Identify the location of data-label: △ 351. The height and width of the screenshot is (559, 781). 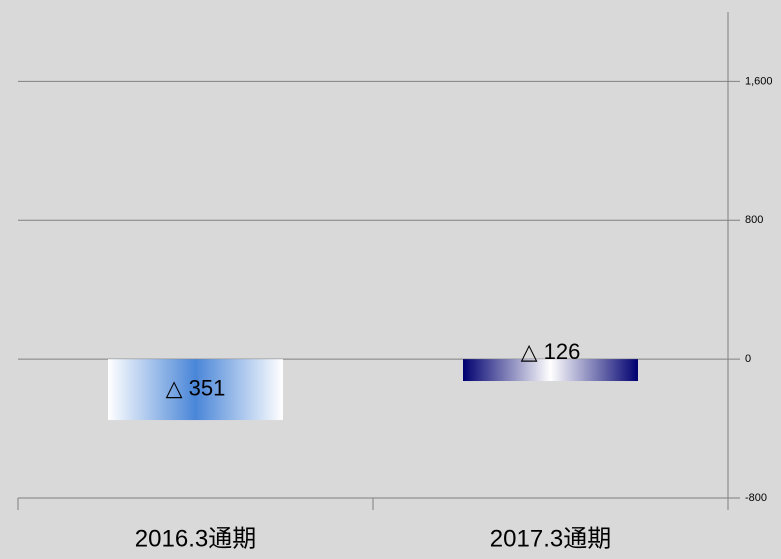
(196, 387).